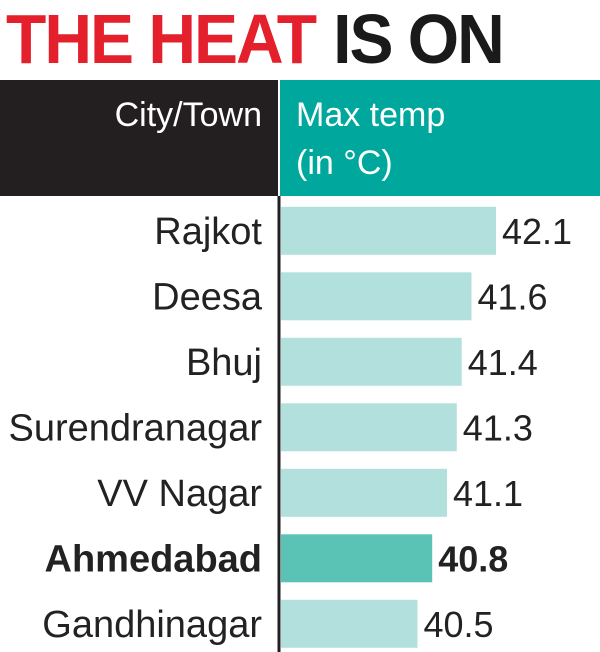  What do you see at coordinates (473, 558) in the screenshot?
I see `value-label: 40.8` at bounding box center [473, 558].